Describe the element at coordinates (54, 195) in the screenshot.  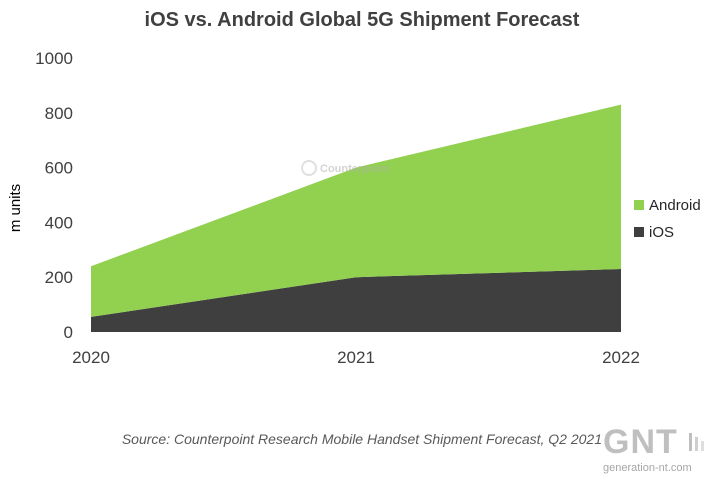
I see `y-axis-ticks: 0 200 400 600 800 1000` at that location.